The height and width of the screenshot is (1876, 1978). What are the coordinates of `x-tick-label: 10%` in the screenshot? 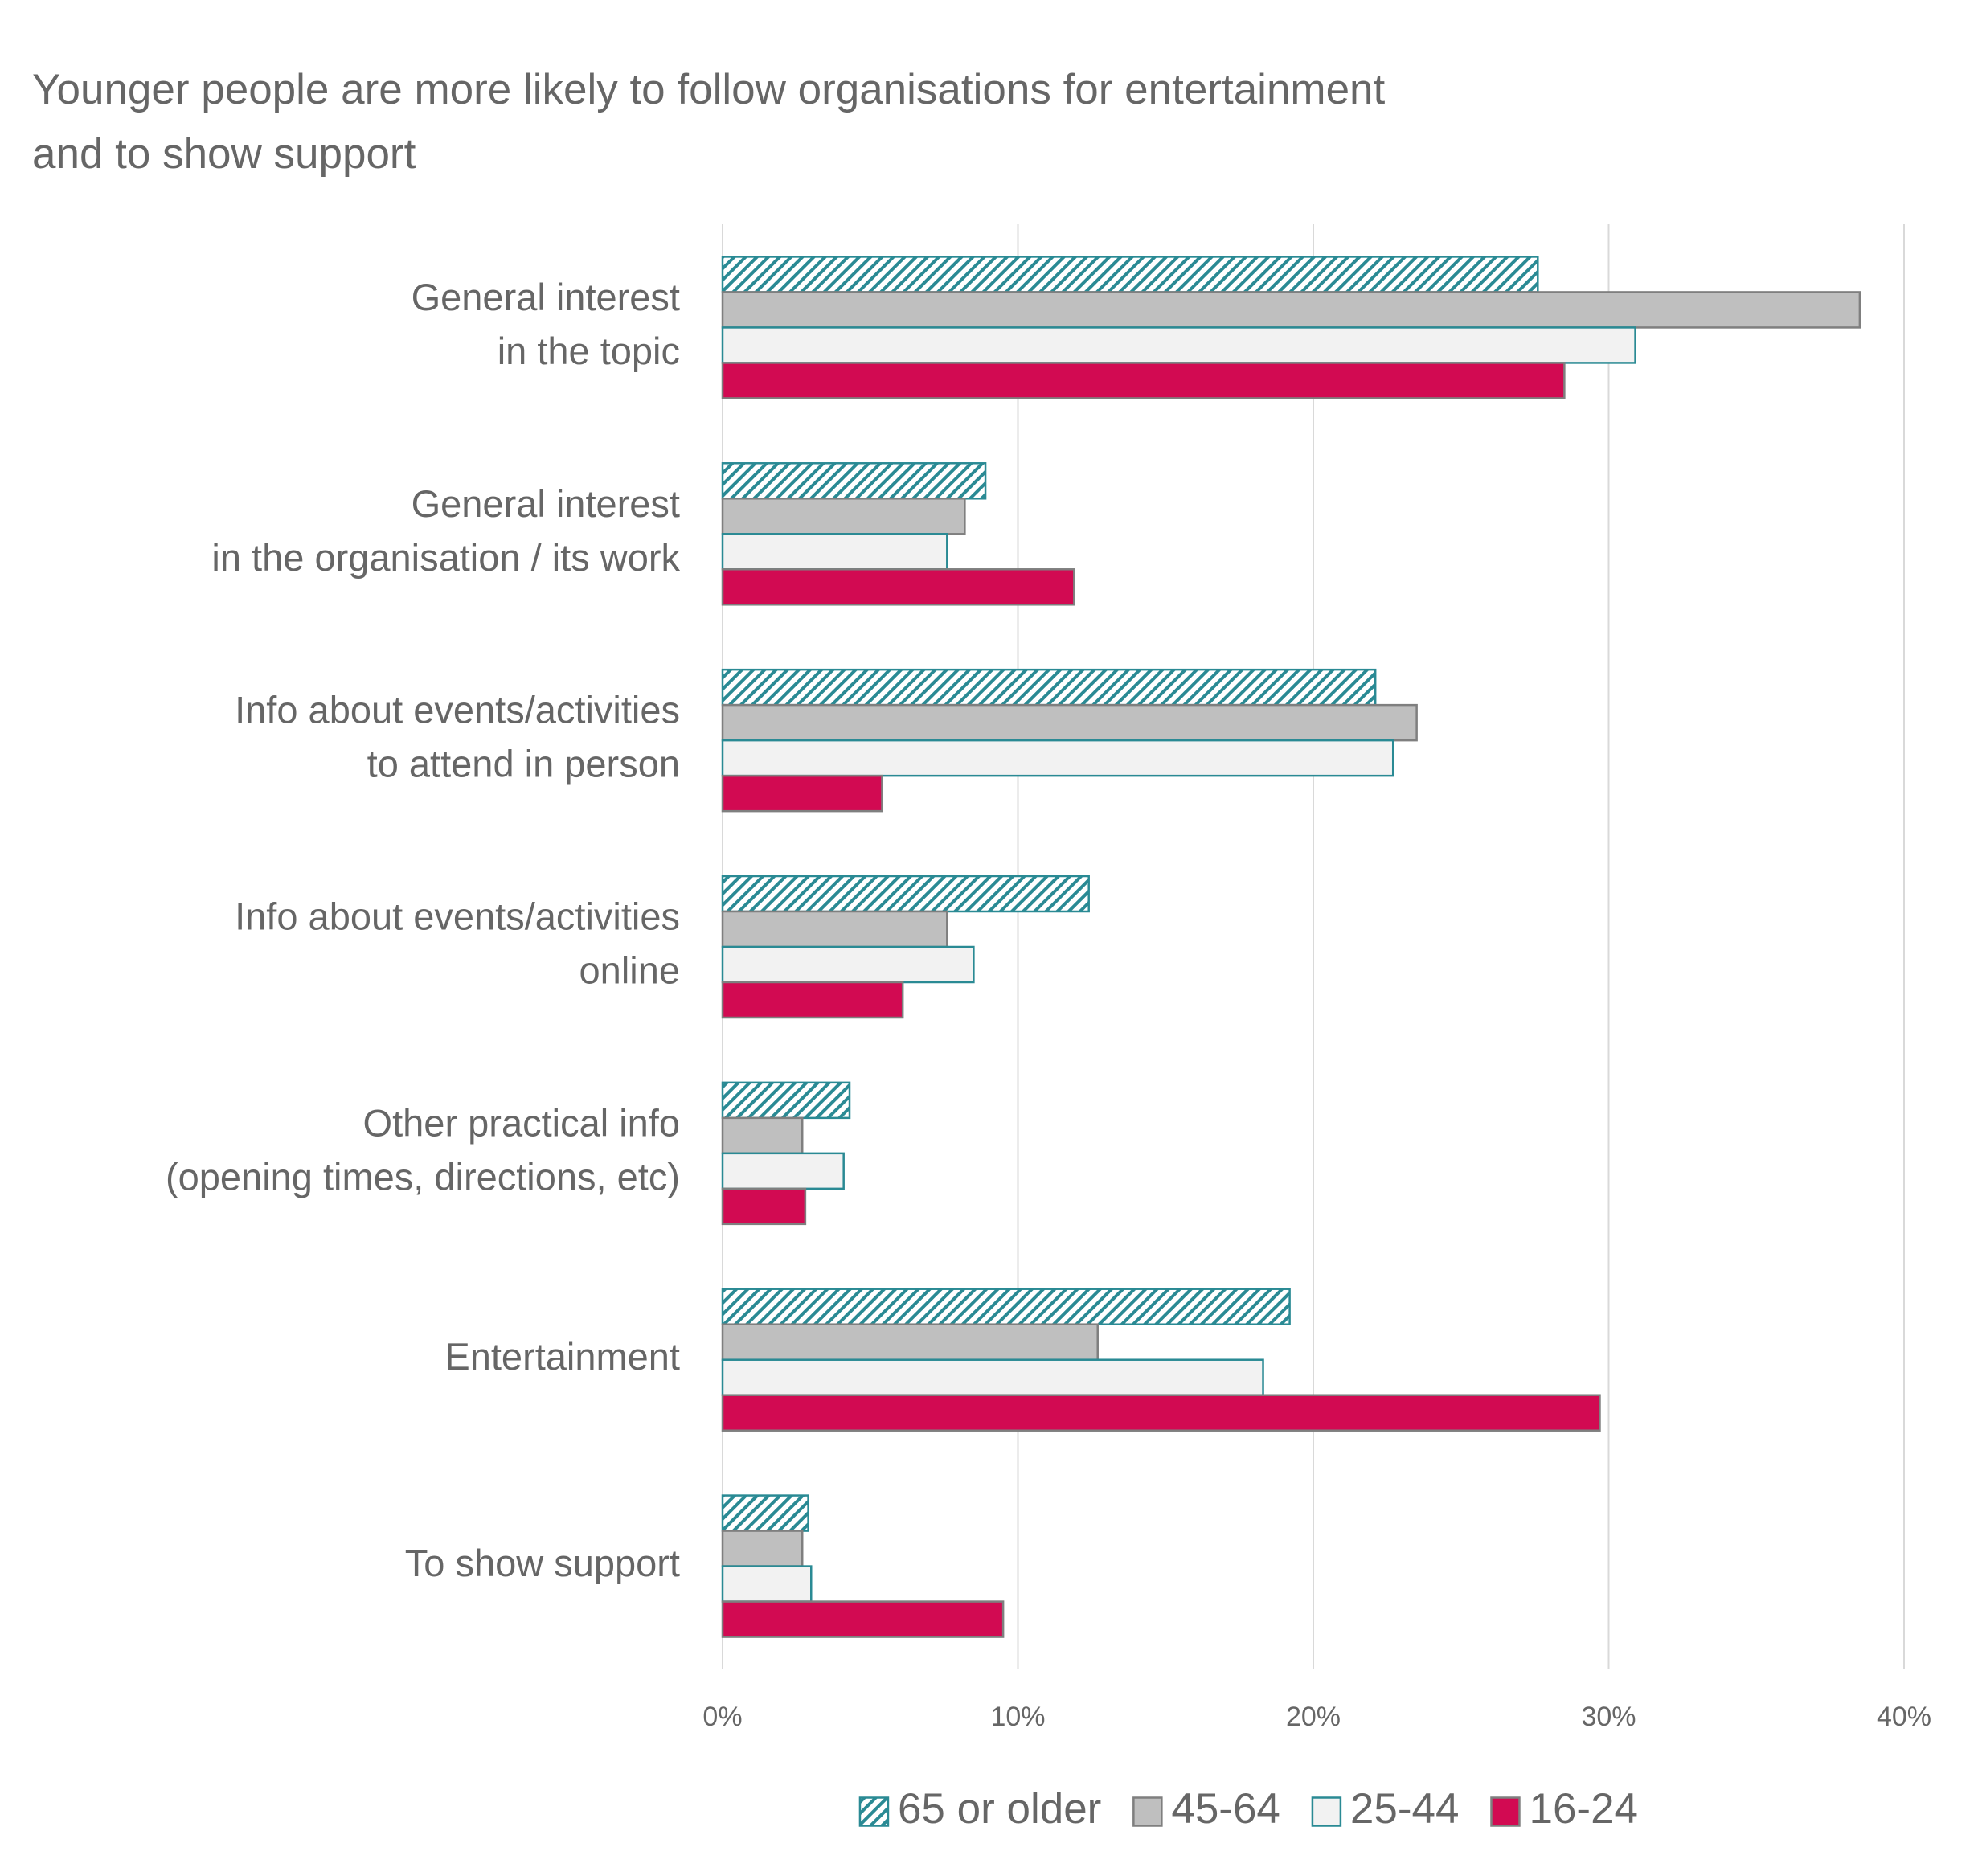 It's located at (1017, 1717).